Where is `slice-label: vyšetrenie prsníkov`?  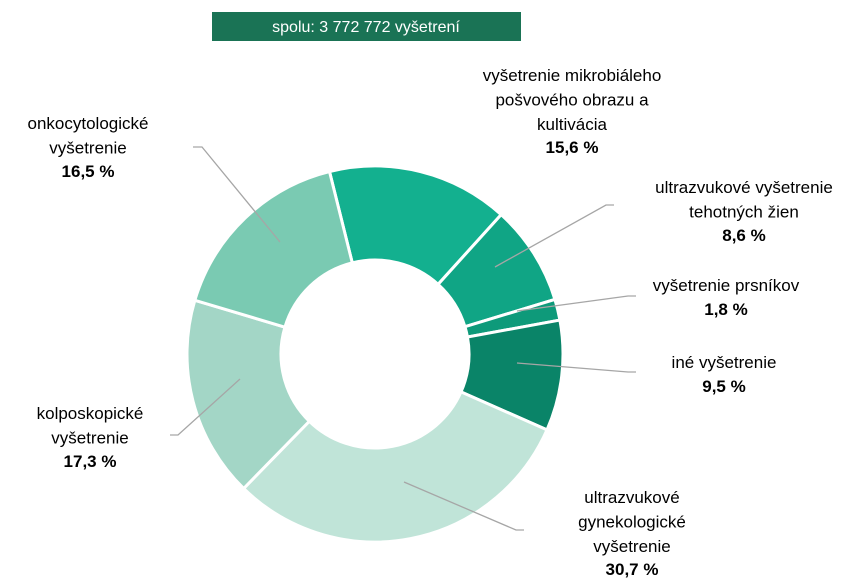
slice-label: vyšetrenie prsníkov is located at coordinates (726, 285).